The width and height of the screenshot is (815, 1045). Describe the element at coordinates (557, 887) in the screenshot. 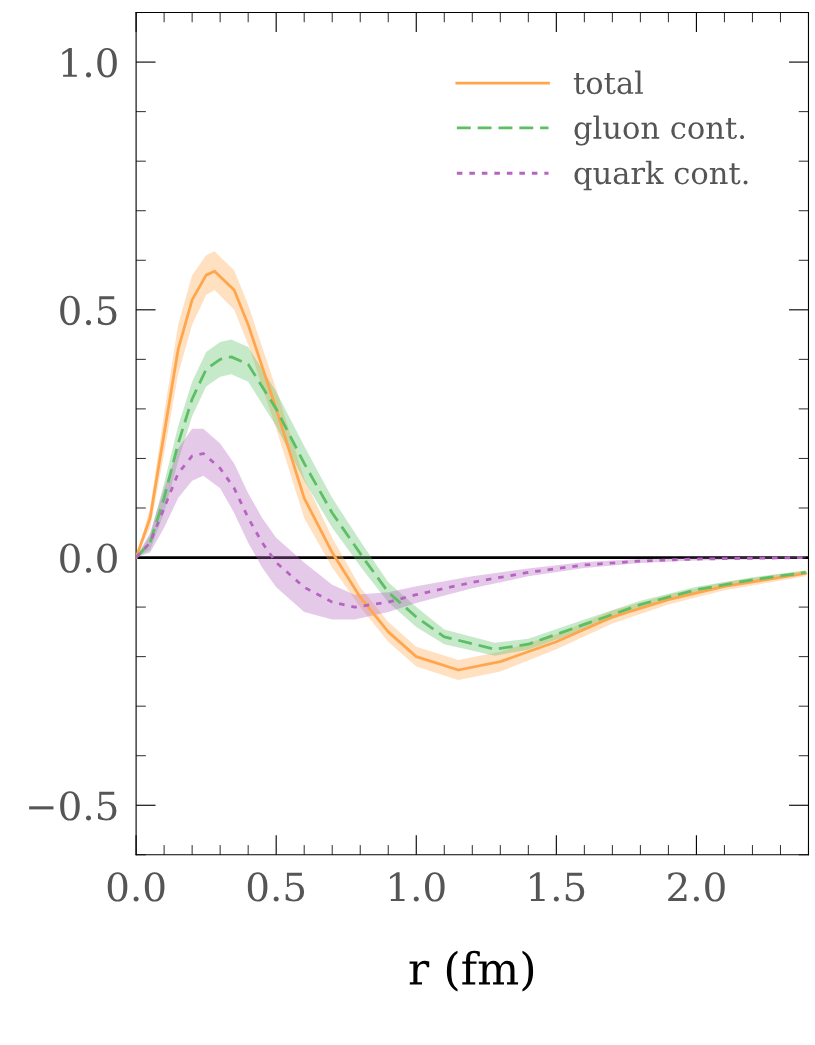

I see `x-tick-label: 1.5` at that location.